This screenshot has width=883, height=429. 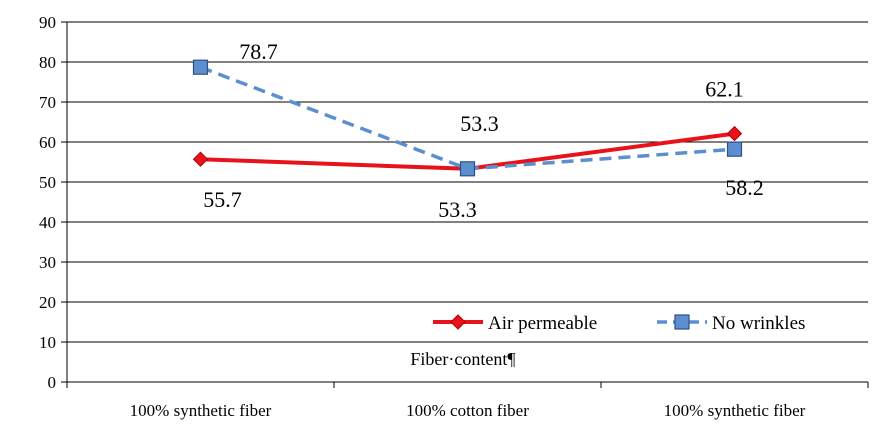 What do you see at coordinates (47, 302) in the screenshot?
I see `y-tick-label-20: 20` at bounding box center [47, 302].